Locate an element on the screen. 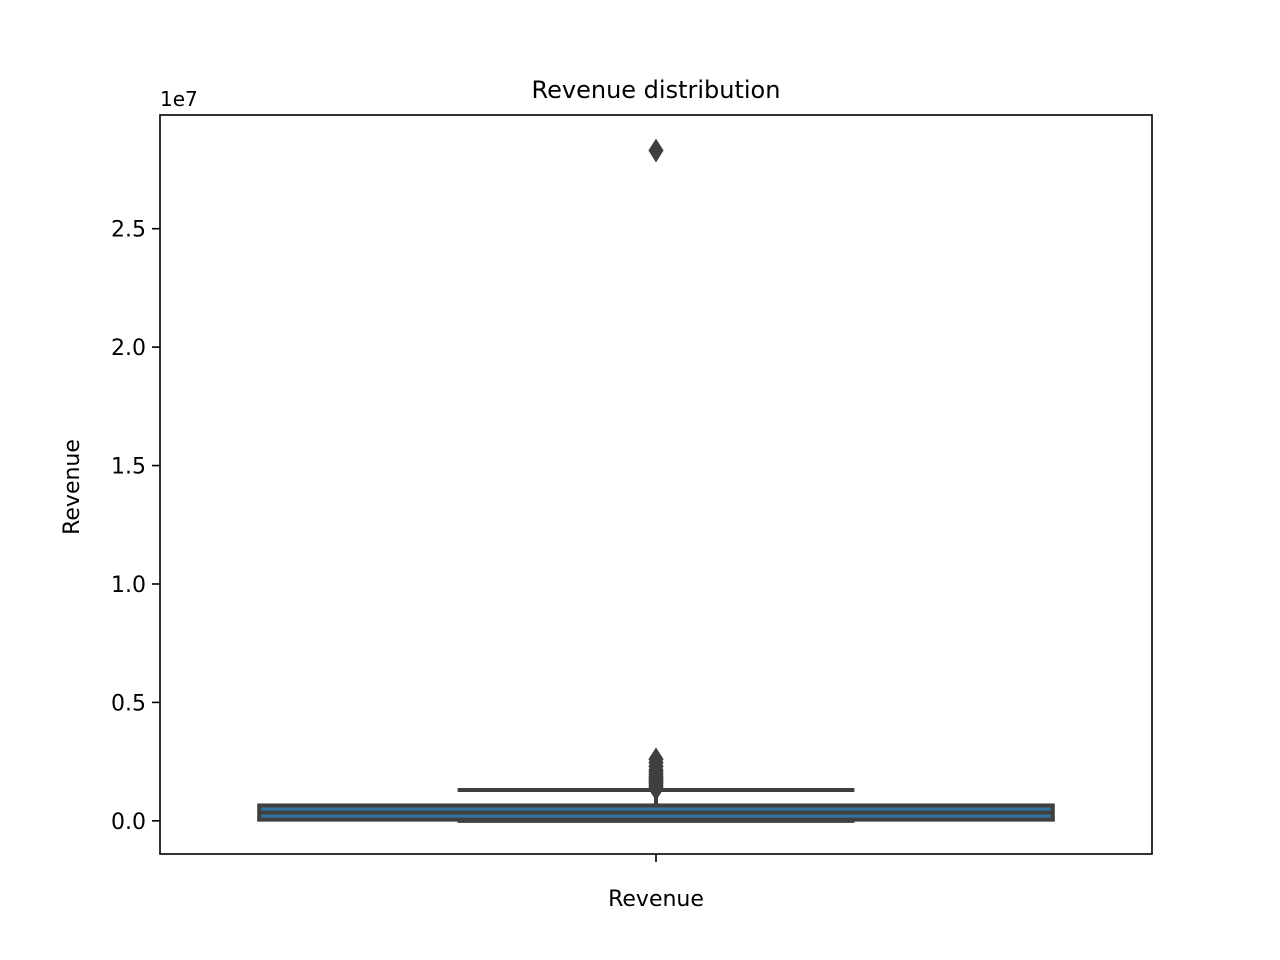  x-axis-ticks: Revenue is located at coordinates (656, 883).